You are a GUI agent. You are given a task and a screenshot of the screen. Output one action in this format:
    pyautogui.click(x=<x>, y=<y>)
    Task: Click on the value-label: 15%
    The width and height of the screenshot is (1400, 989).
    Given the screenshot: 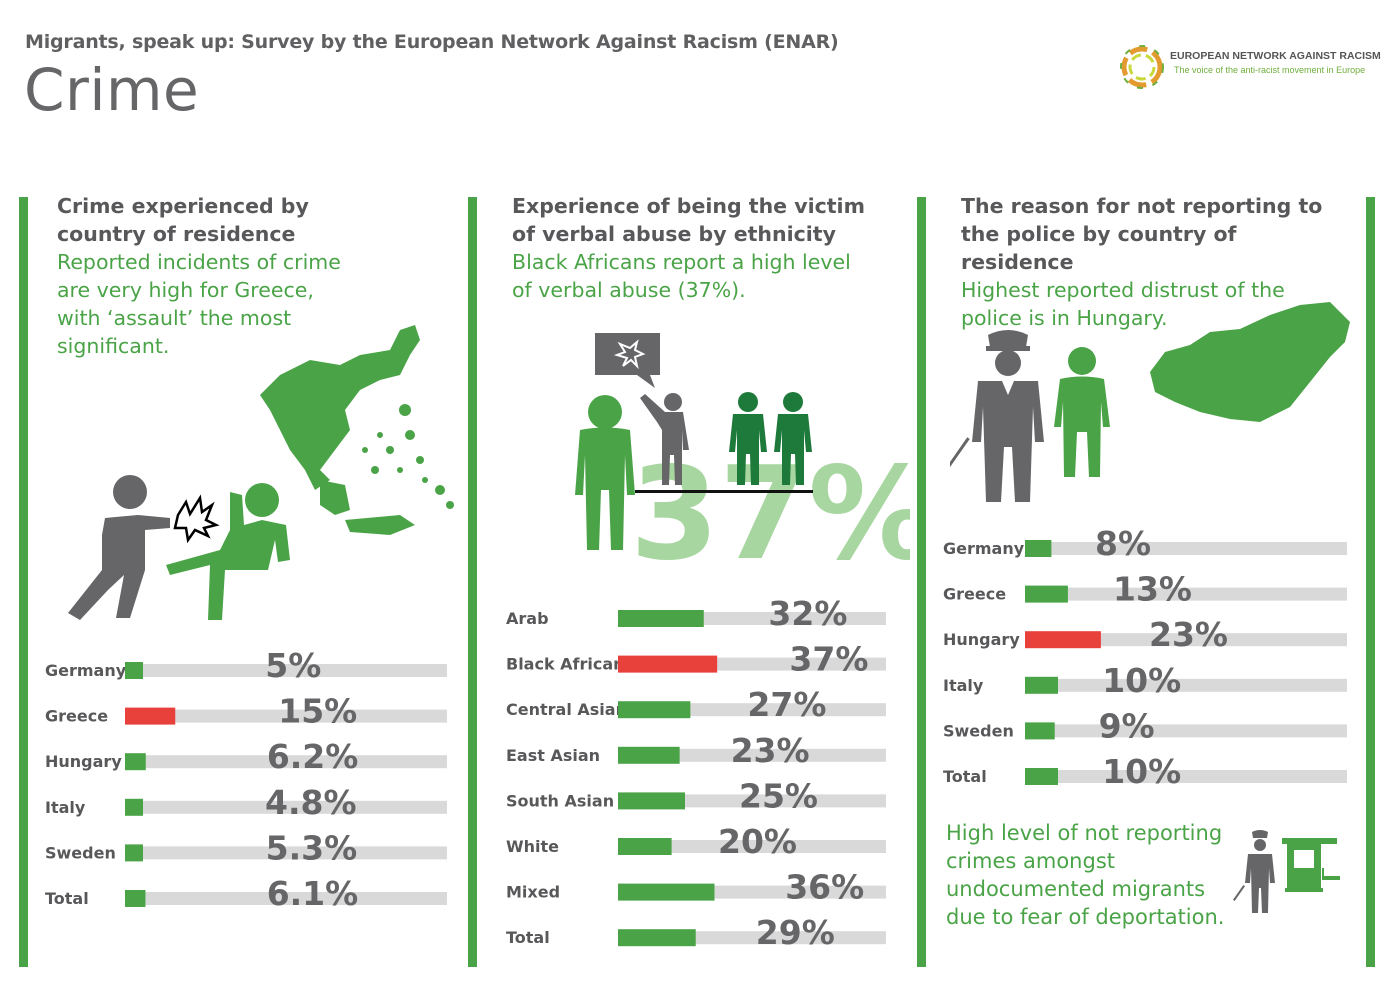 What is the action you would take?
    pyautogui.click(x=317, y=711)
    